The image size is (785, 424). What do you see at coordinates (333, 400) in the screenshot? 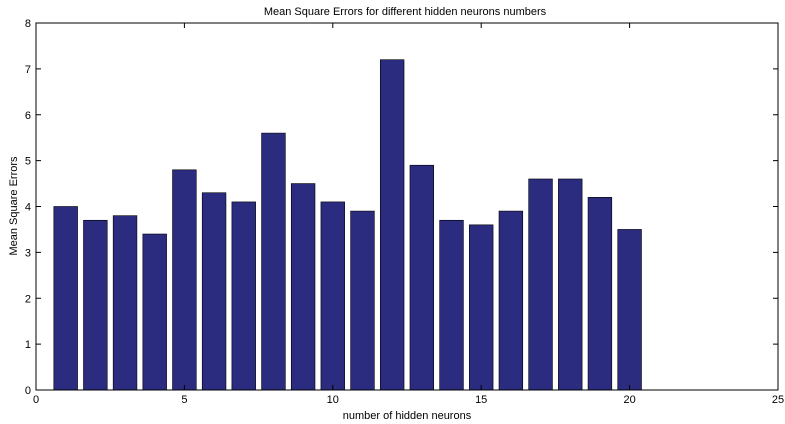
I see `x-tick-label: 10` at bounding box center [333, 400].